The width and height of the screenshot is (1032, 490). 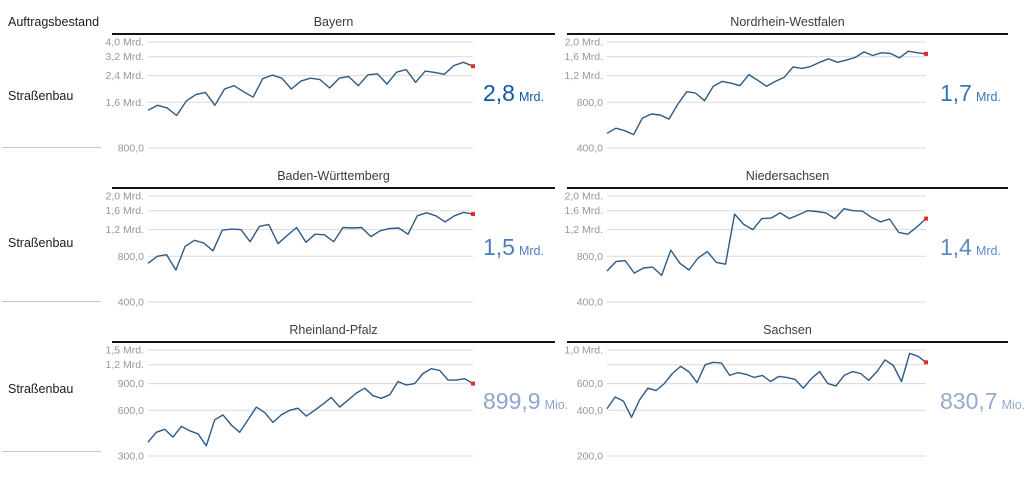 What do you see at coordinates (499, 93) in the screenshot?
I see `current-value-number: 2,8` at bounding box center [499, 93].